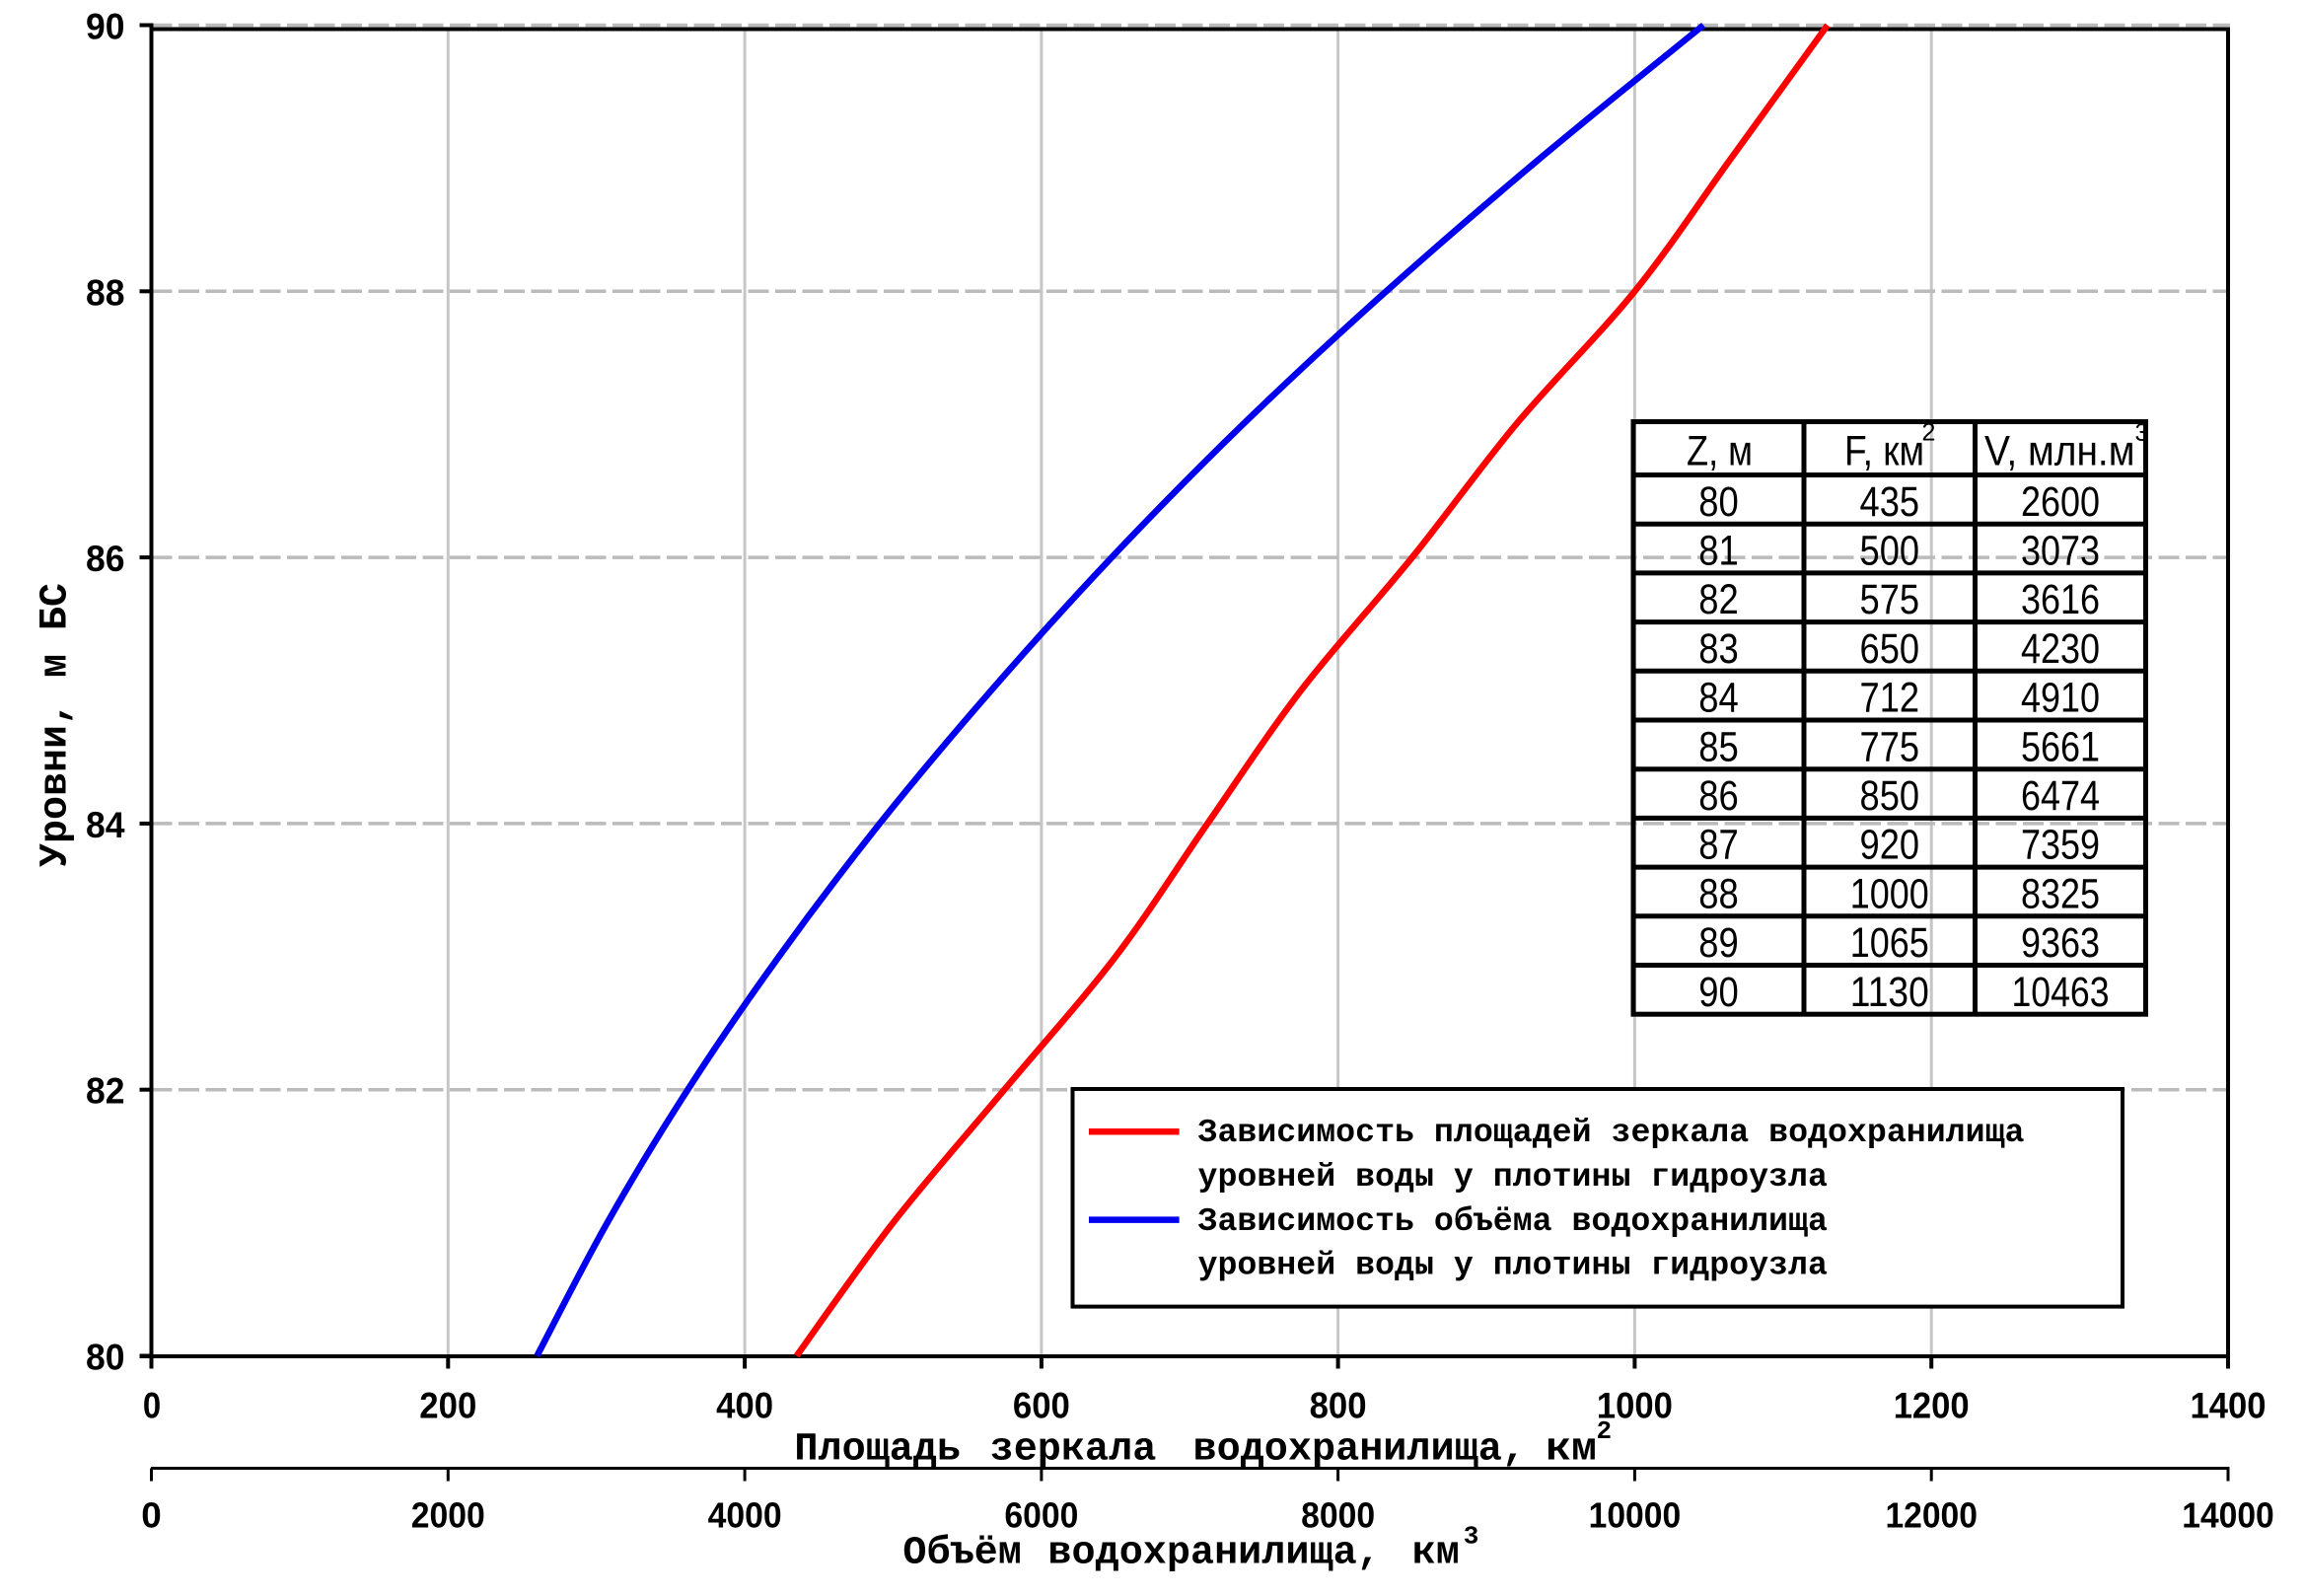  I want to click on svg-text: Z, м, so click(1720, 451).